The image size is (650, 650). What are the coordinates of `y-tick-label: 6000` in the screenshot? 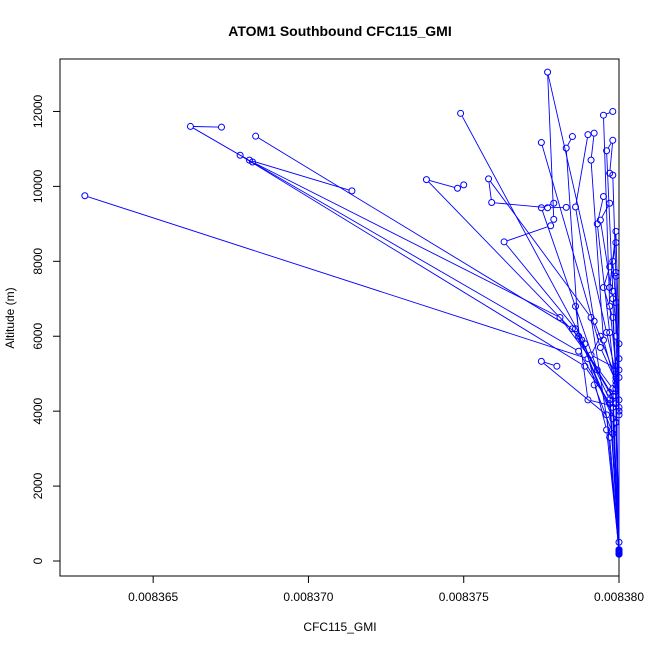 It's located at (38, 336).